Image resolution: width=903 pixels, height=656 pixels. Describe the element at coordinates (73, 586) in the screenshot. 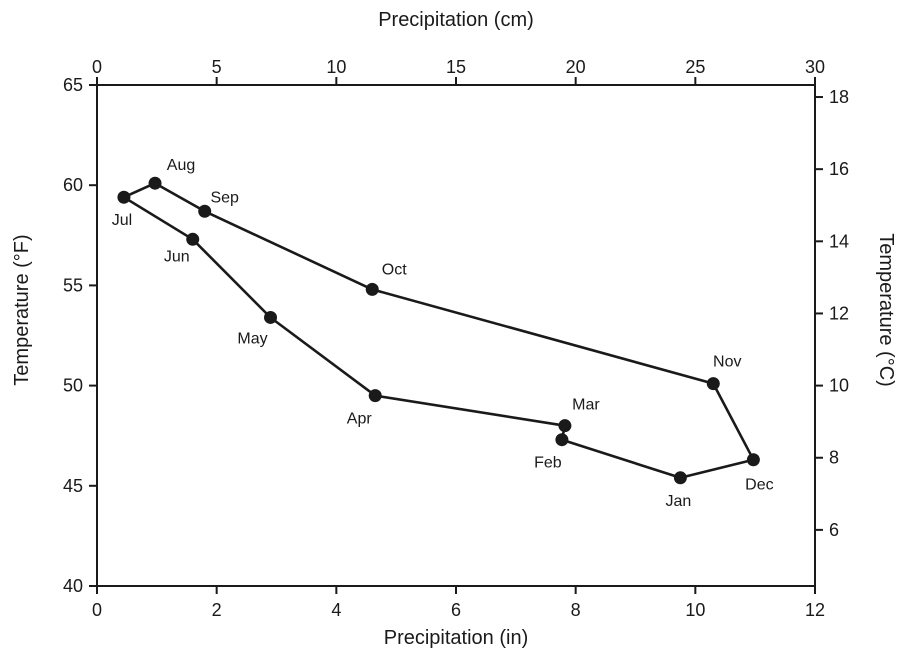

I see `y-tick-label-left: 40` at that location.